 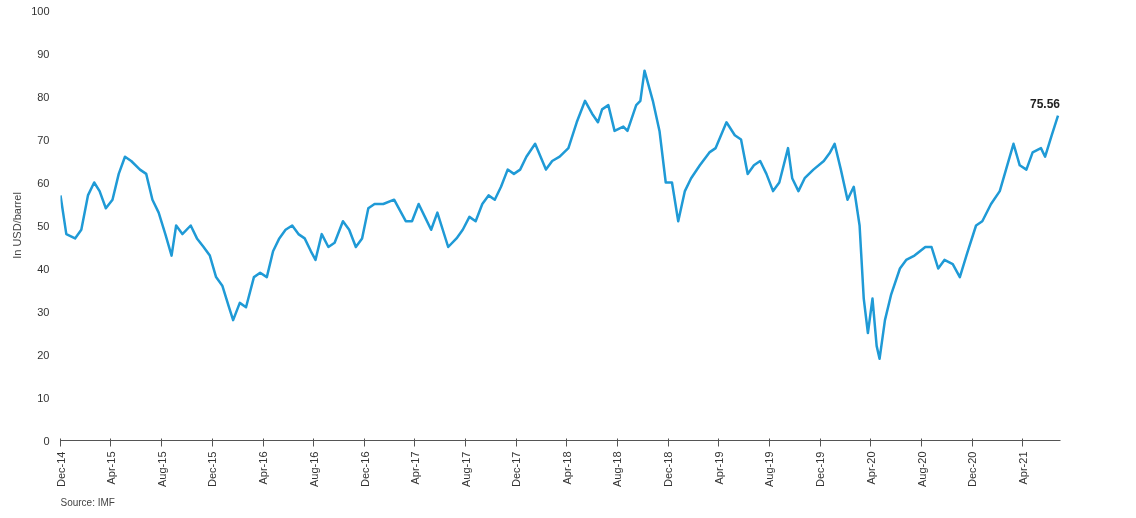 What do you see at coordinates (718, 468) in the screenshot?
I see `x-tick-label: Apr-19` at bounding box center [718, 468].